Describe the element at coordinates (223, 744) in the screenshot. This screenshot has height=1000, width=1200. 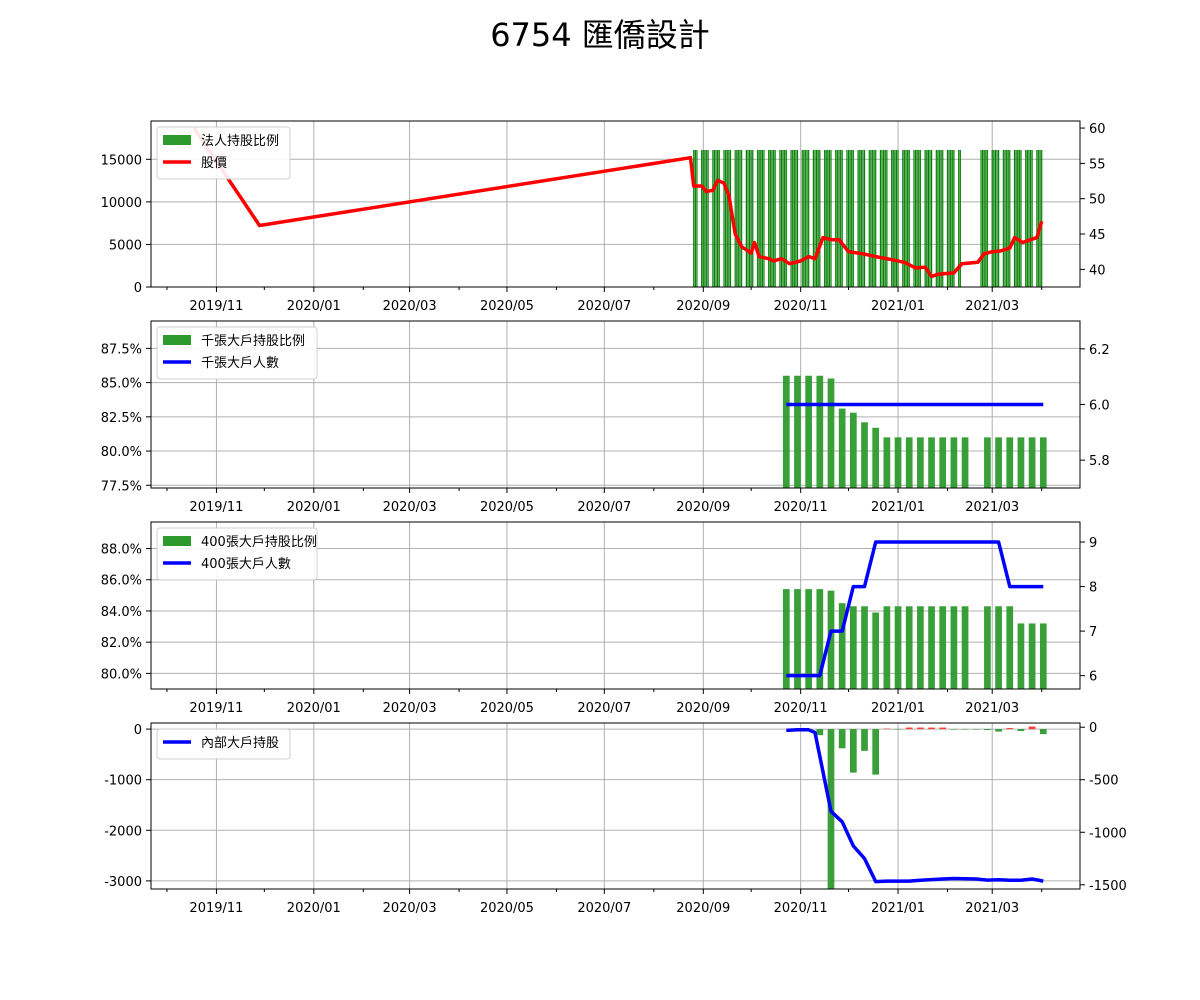
I see `legend: 內部大戶持股` at that location.